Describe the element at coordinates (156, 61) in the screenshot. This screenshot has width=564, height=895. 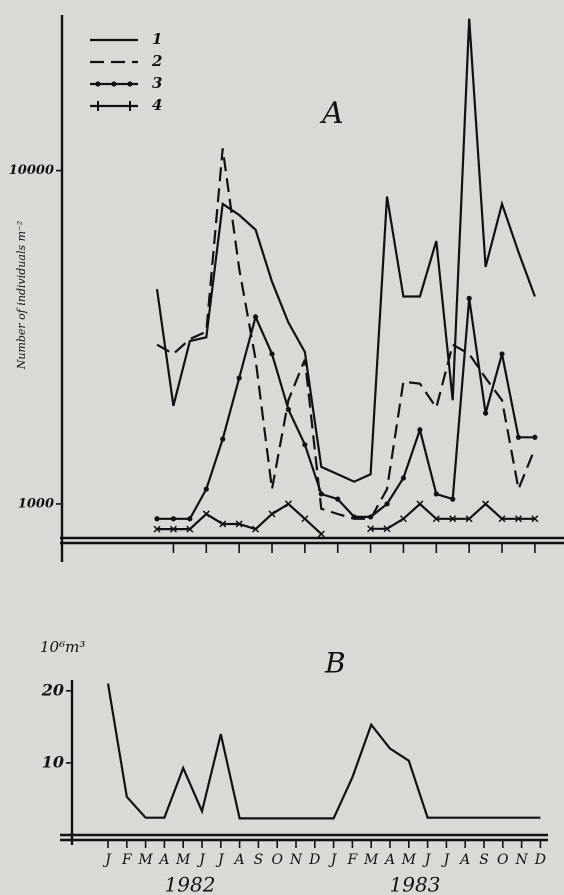
I see `legend-label: 2` at that location.